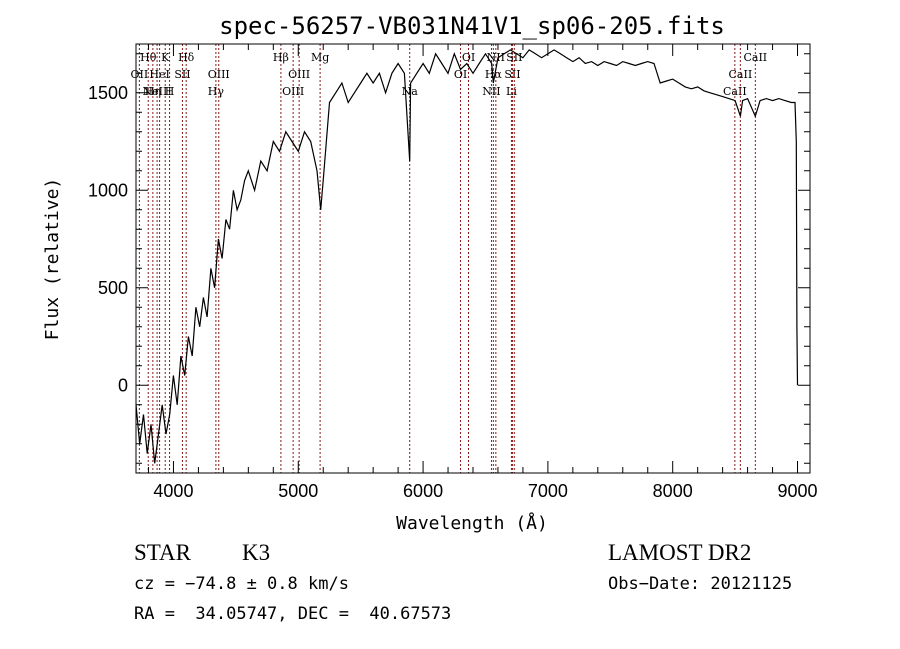  What do you see at coordinates (797, 491) in the screenshot?
I see `x-tick-label: 9000` at bounding box center [797, 491].